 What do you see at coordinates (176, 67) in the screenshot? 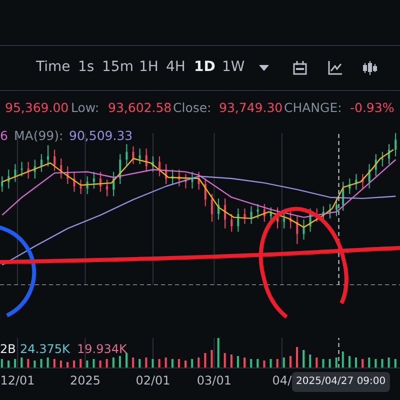
I see `text: 4H` at bounding box center [176, 67].